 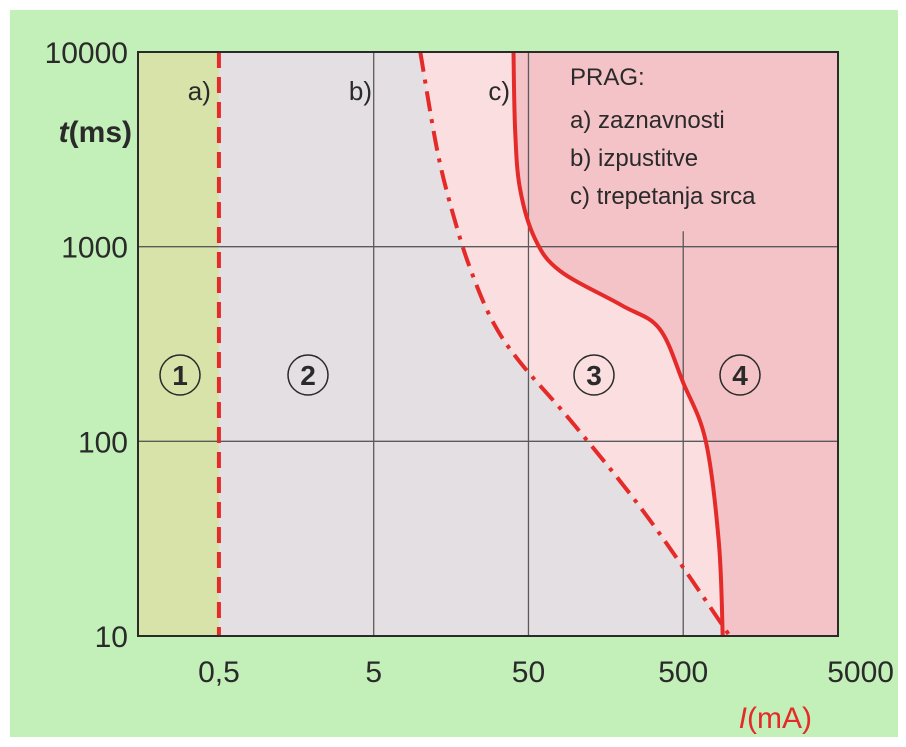 I want to click on zone-3-marker, so click(x=594, y=375).